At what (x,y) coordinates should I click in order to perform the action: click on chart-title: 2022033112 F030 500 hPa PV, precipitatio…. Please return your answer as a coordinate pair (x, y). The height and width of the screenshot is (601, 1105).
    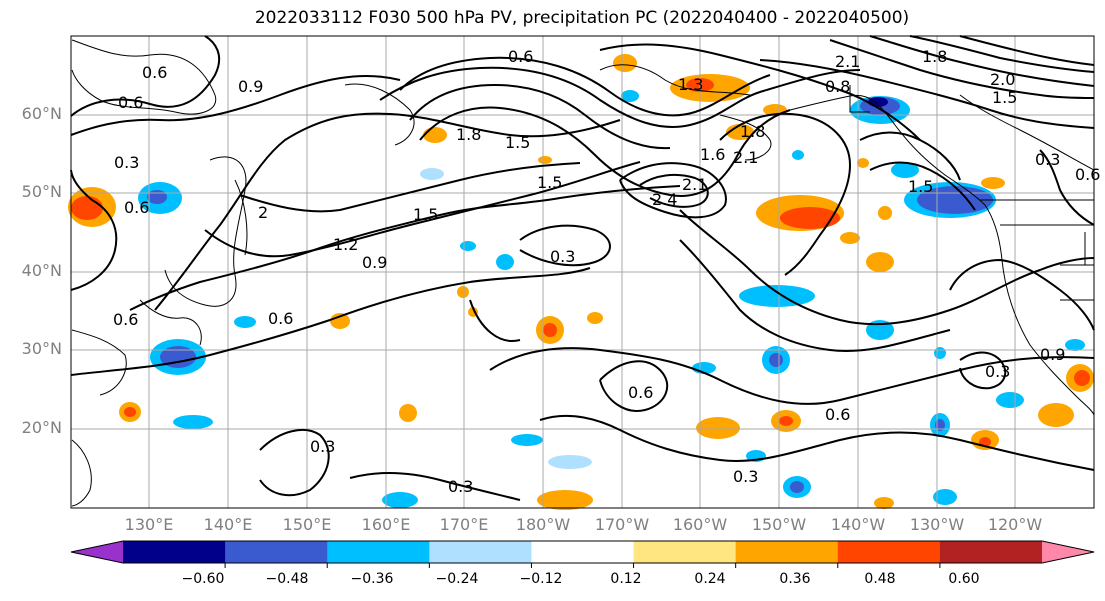
    Looking at the image, I should click on (582, 18).